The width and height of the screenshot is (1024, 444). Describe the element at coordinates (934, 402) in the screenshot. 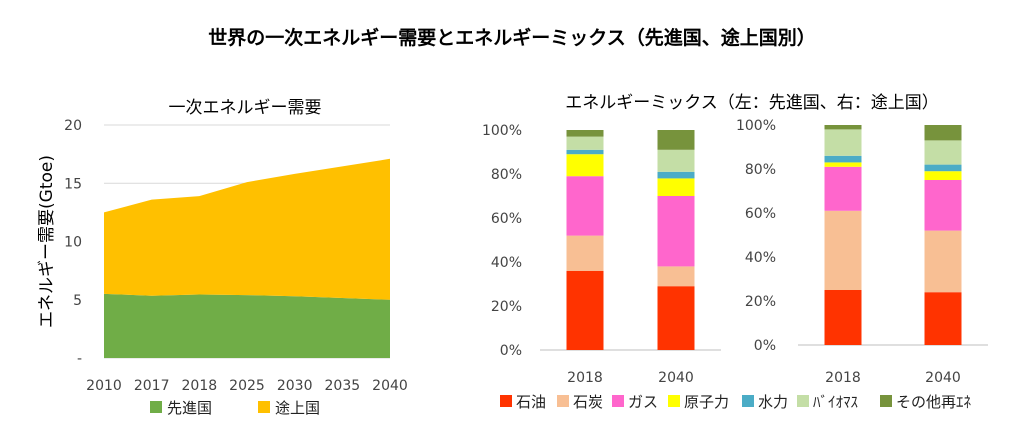

I see `mix-legend-label: その他再ｴﾈ` at that location.